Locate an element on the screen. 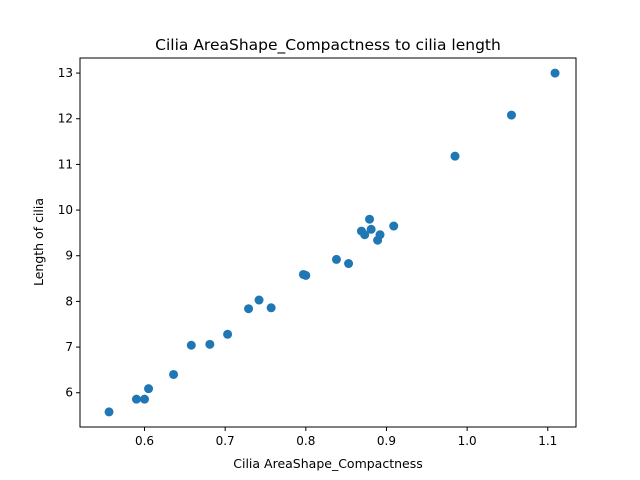 The height and width of the screenshot is (480, 640). x-tick-label: 0.6 is located at coordinates (144, 441).